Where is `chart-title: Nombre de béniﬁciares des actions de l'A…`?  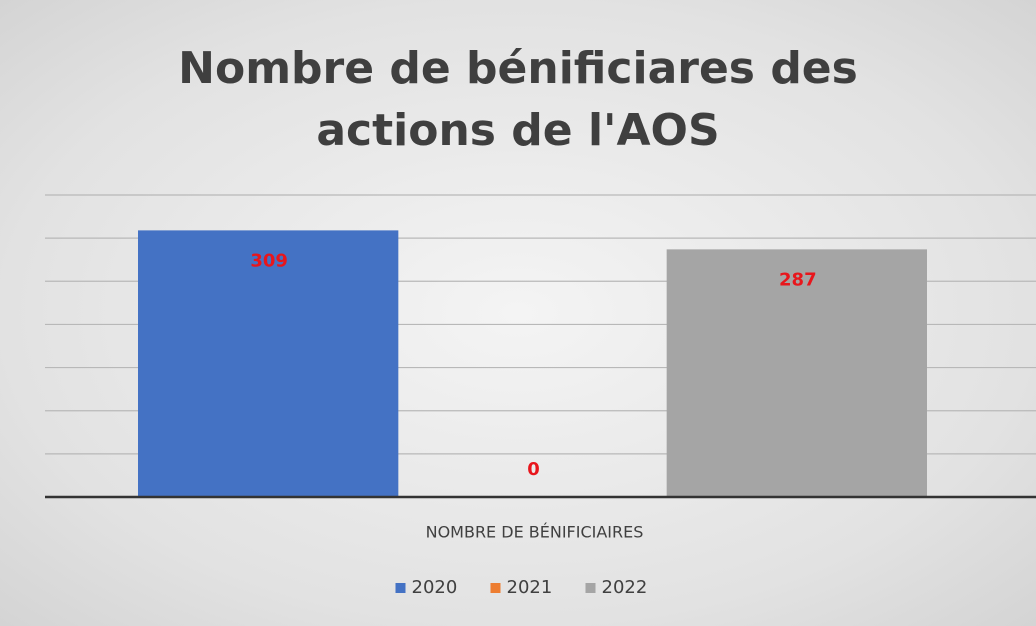
chart-title: Nombre de béniﬁciares des actions de l'A… is located at coordinates (518, 99).